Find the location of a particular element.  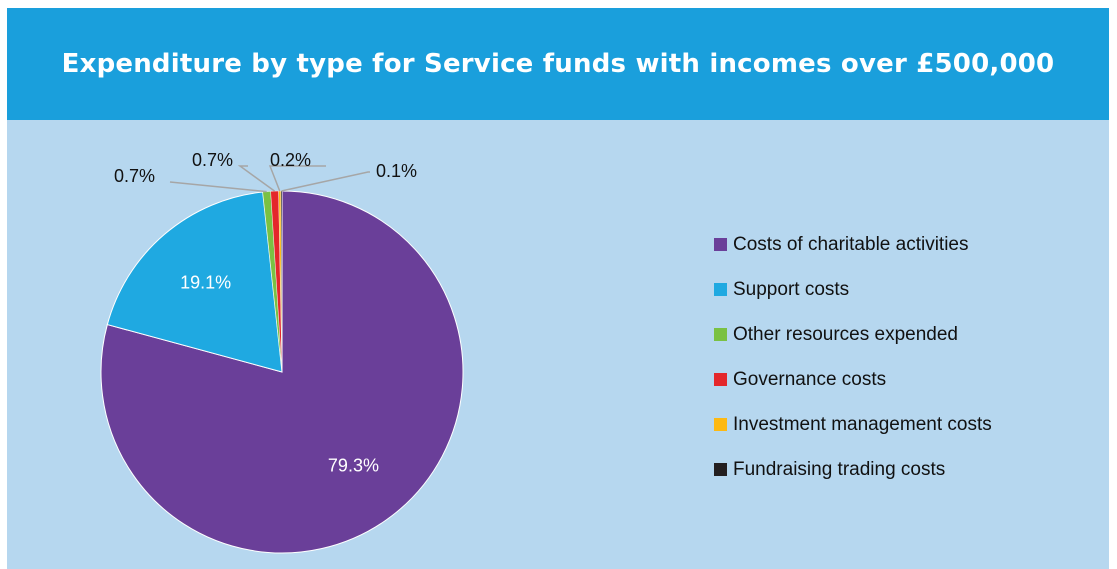

leader-line-governance-costs is located at coordinates (256, 178).